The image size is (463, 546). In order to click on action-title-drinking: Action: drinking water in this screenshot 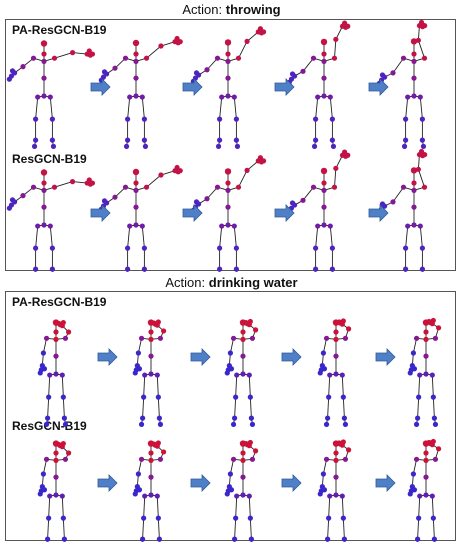, I will do `click(231, 282)`.